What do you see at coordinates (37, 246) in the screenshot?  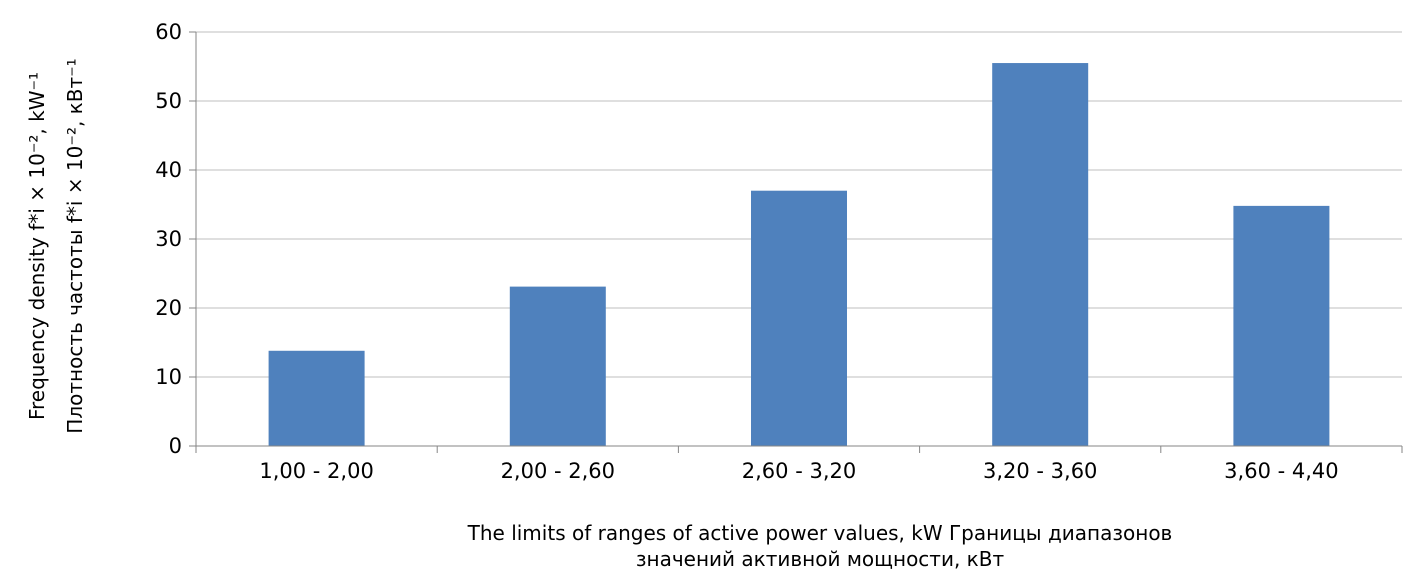 I see `y-axis-title-english: Frequency density f*i × 10⁻², kW⁻¹` at bounding box center [37, 246].